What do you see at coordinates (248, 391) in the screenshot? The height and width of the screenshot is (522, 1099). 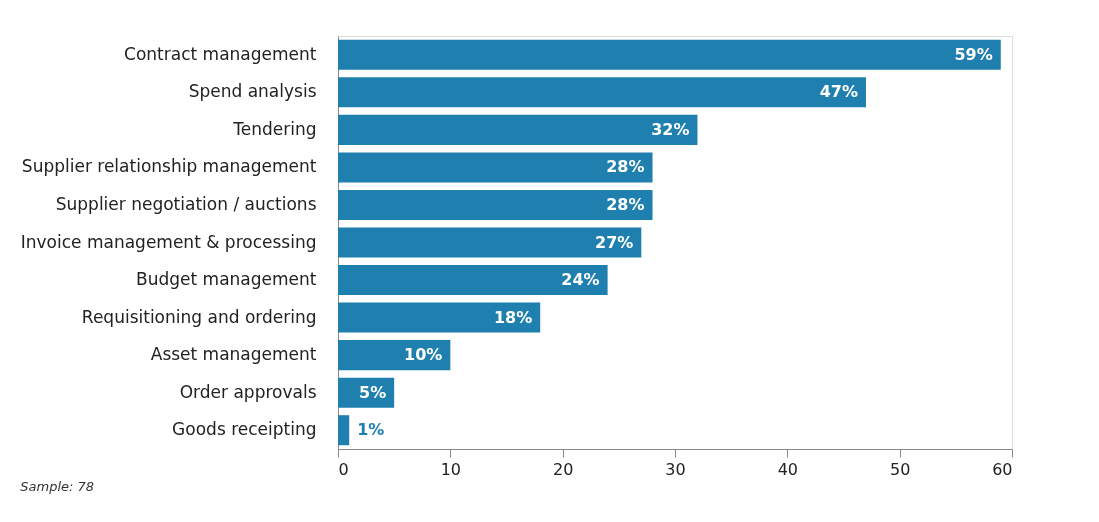 I see `y-tick-label: Order approvals` at bounding box center [248, 391].